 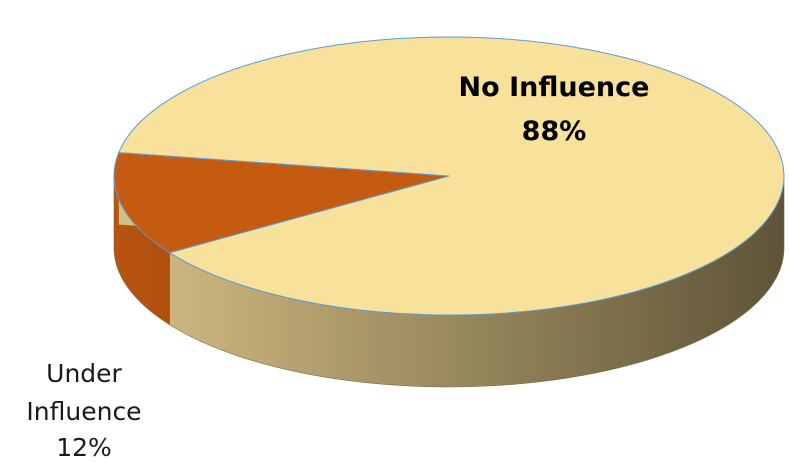 I want to click on pie-slice-under-influence, so click(x=281, y=203).